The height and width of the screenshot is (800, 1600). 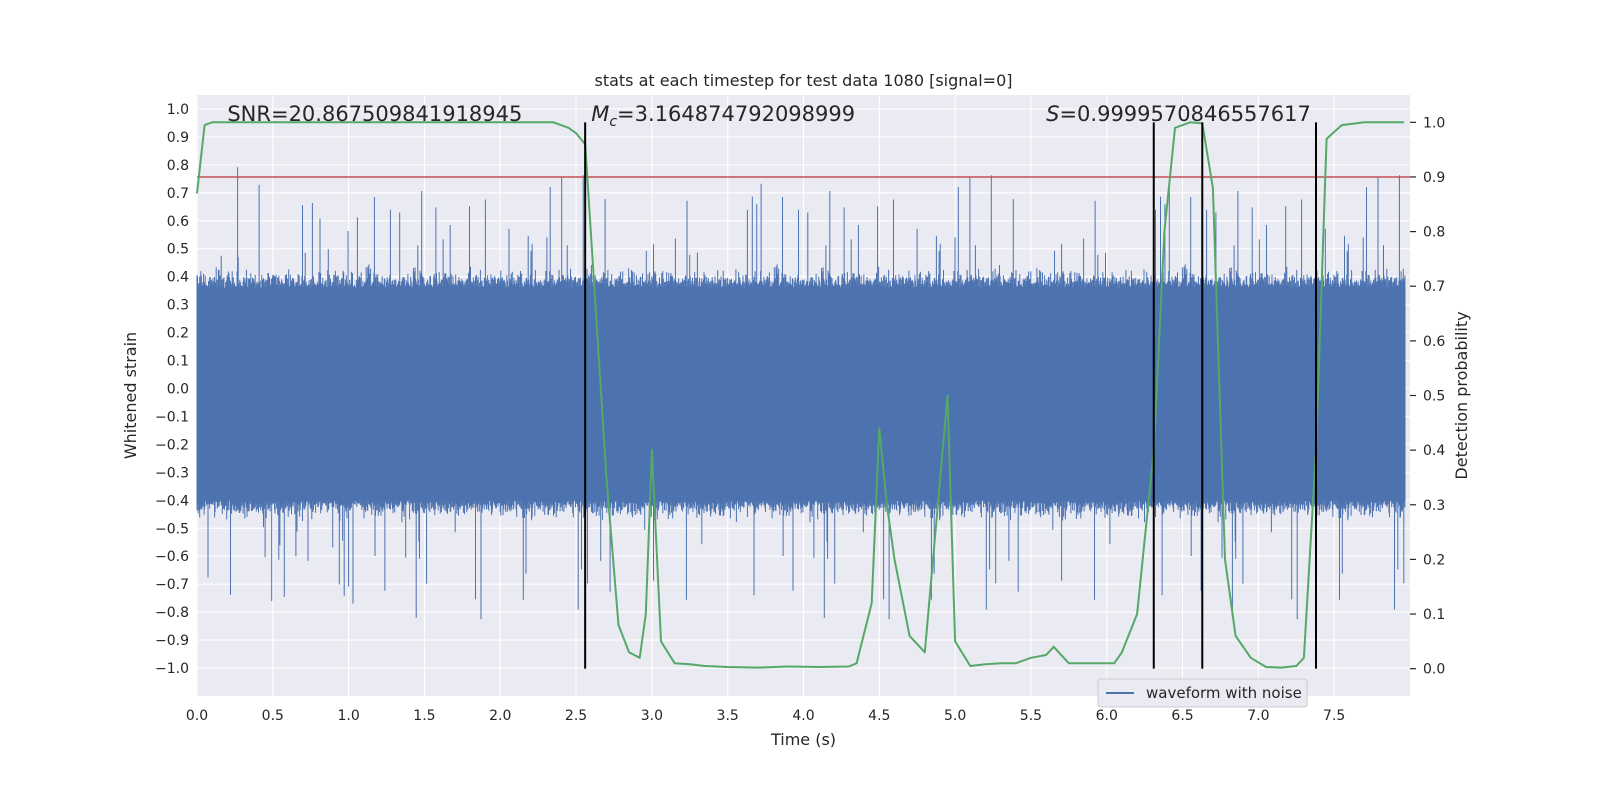 What do you see at coordinates (172, 501) in the screenshot?
I see `y-left-tick-label: −0.4` at bounding box center [172, 501].